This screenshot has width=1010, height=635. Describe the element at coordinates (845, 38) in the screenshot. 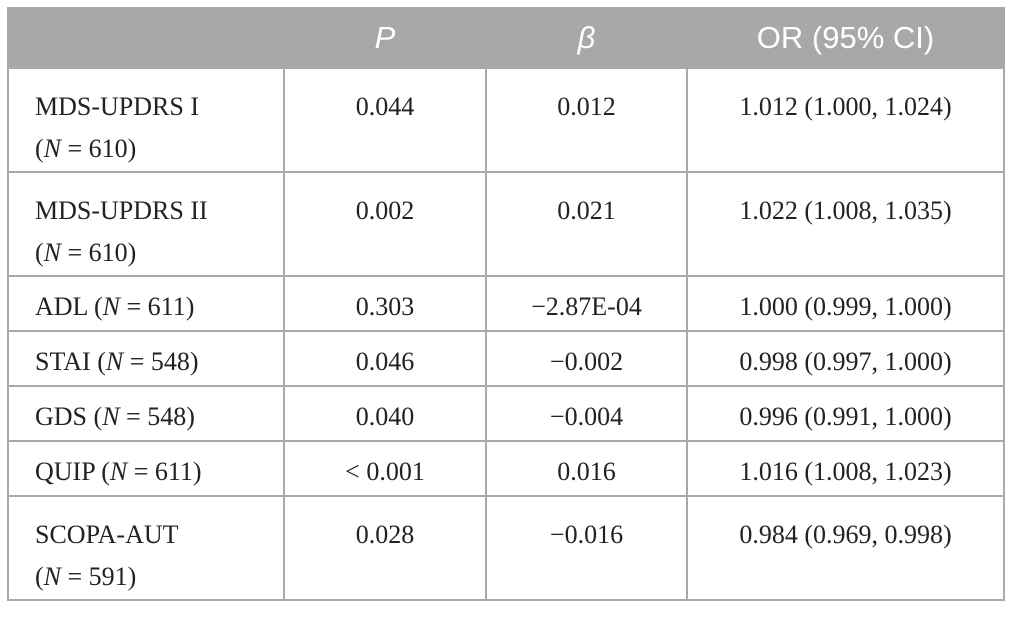

I see `header-cell: OR (95% CI)` at that location.